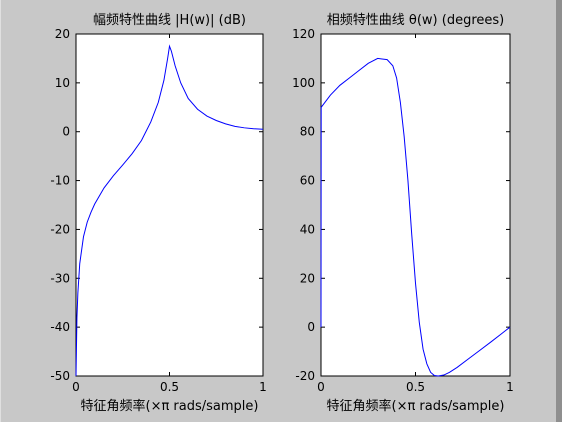 This screenshot has height=422, width=562. Describe the element at coordinates (76, 387) in the screenshot. I see `chart1-x-tick-label: 0` at that location.